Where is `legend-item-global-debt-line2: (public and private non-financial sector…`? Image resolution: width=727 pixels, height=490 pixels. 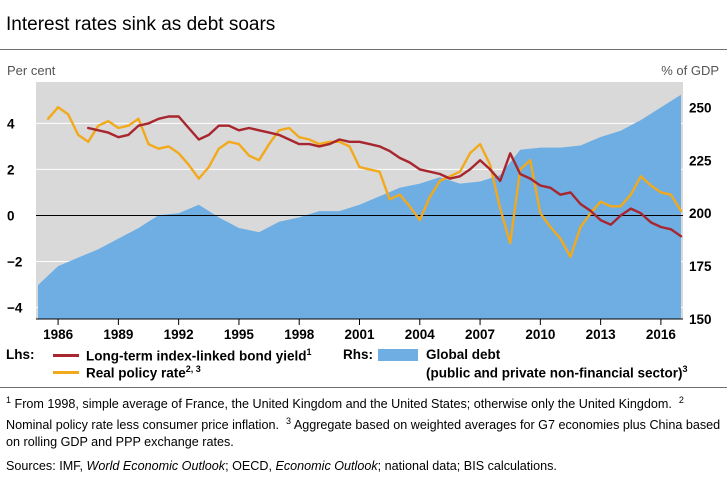 legend-item-global-debt-line2: (public and private non-financial sector… is located at coordinates (557, 372).